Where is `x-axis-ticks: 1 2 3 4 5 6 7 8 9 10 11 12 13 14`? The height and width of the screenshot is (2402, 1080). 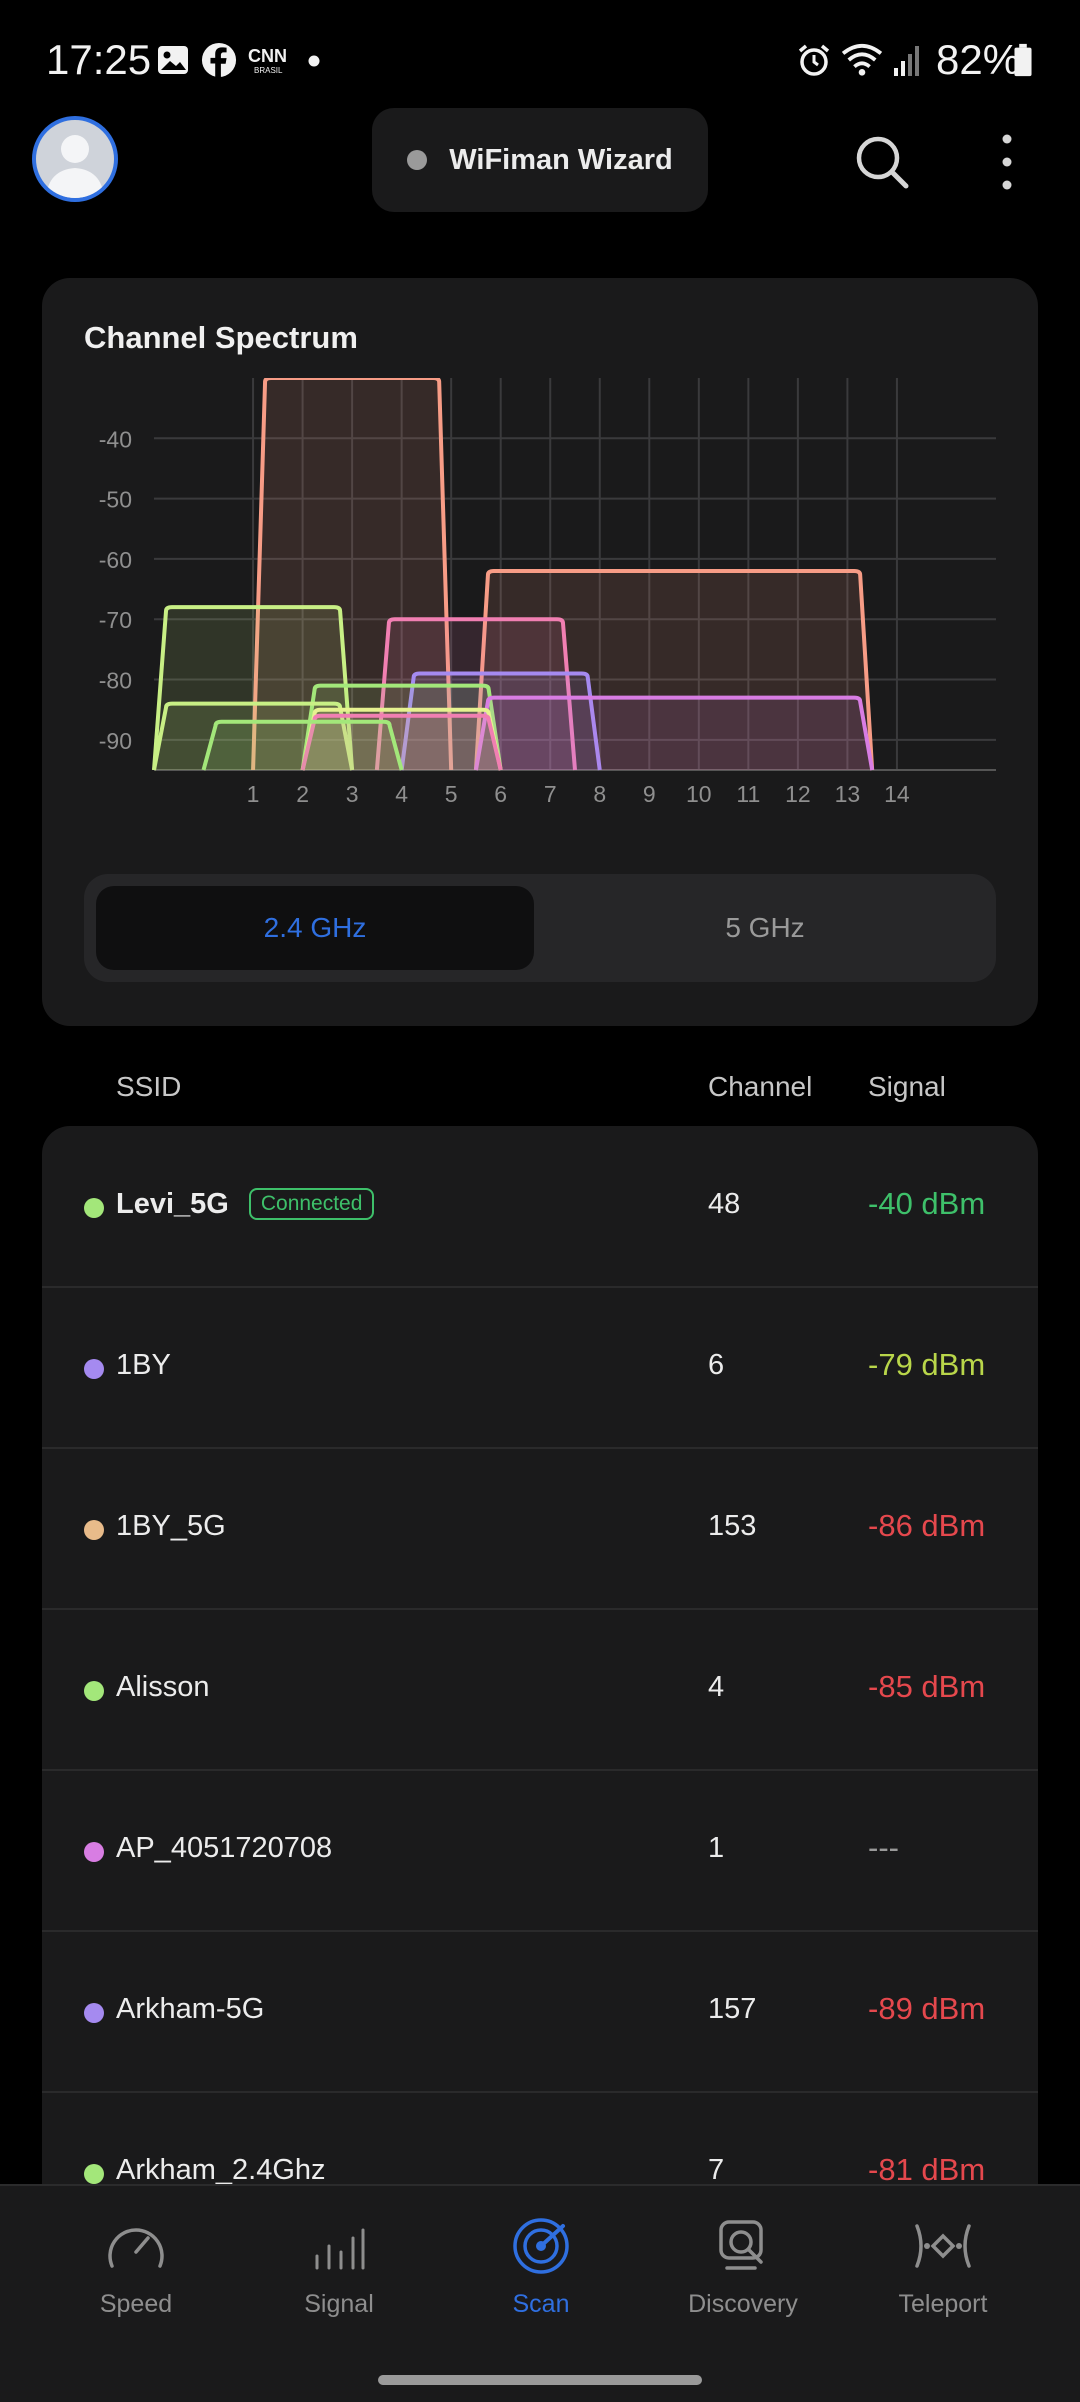
x-axis-ticks: 1 2 3 4 5 6 7 8 9 10 11 12 13 14 is located at coordinates (578, 794).